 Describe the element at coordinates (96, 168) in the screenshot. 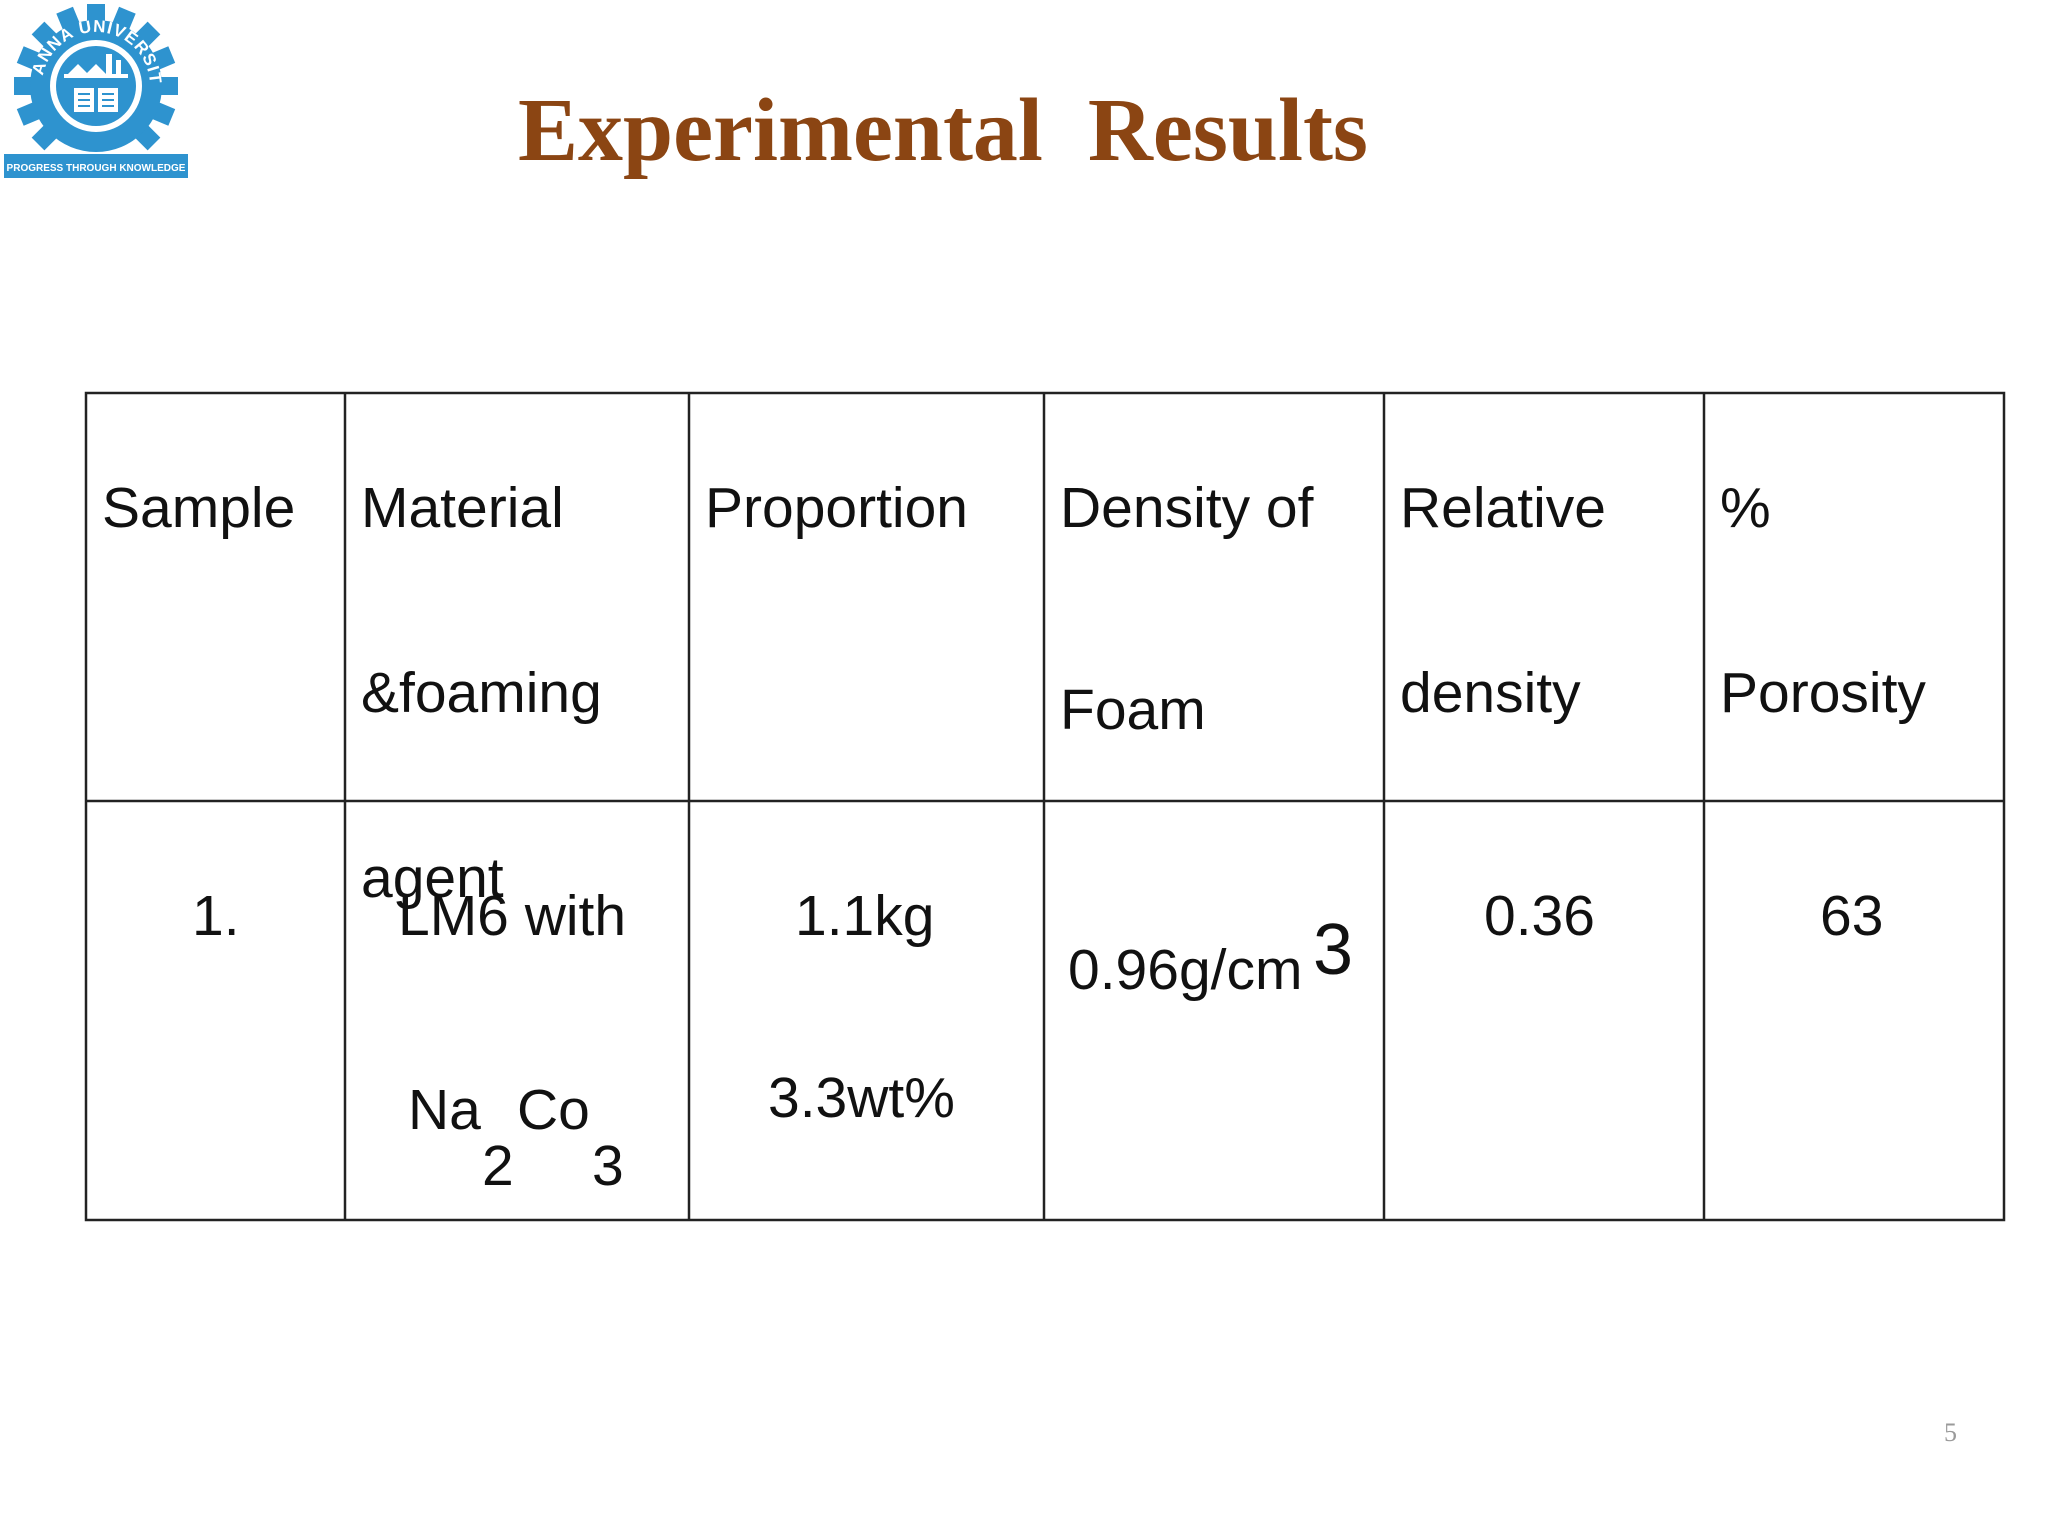

I see `svg-text: PROGRESS THROUGH KNOWLEDGE` at that location.